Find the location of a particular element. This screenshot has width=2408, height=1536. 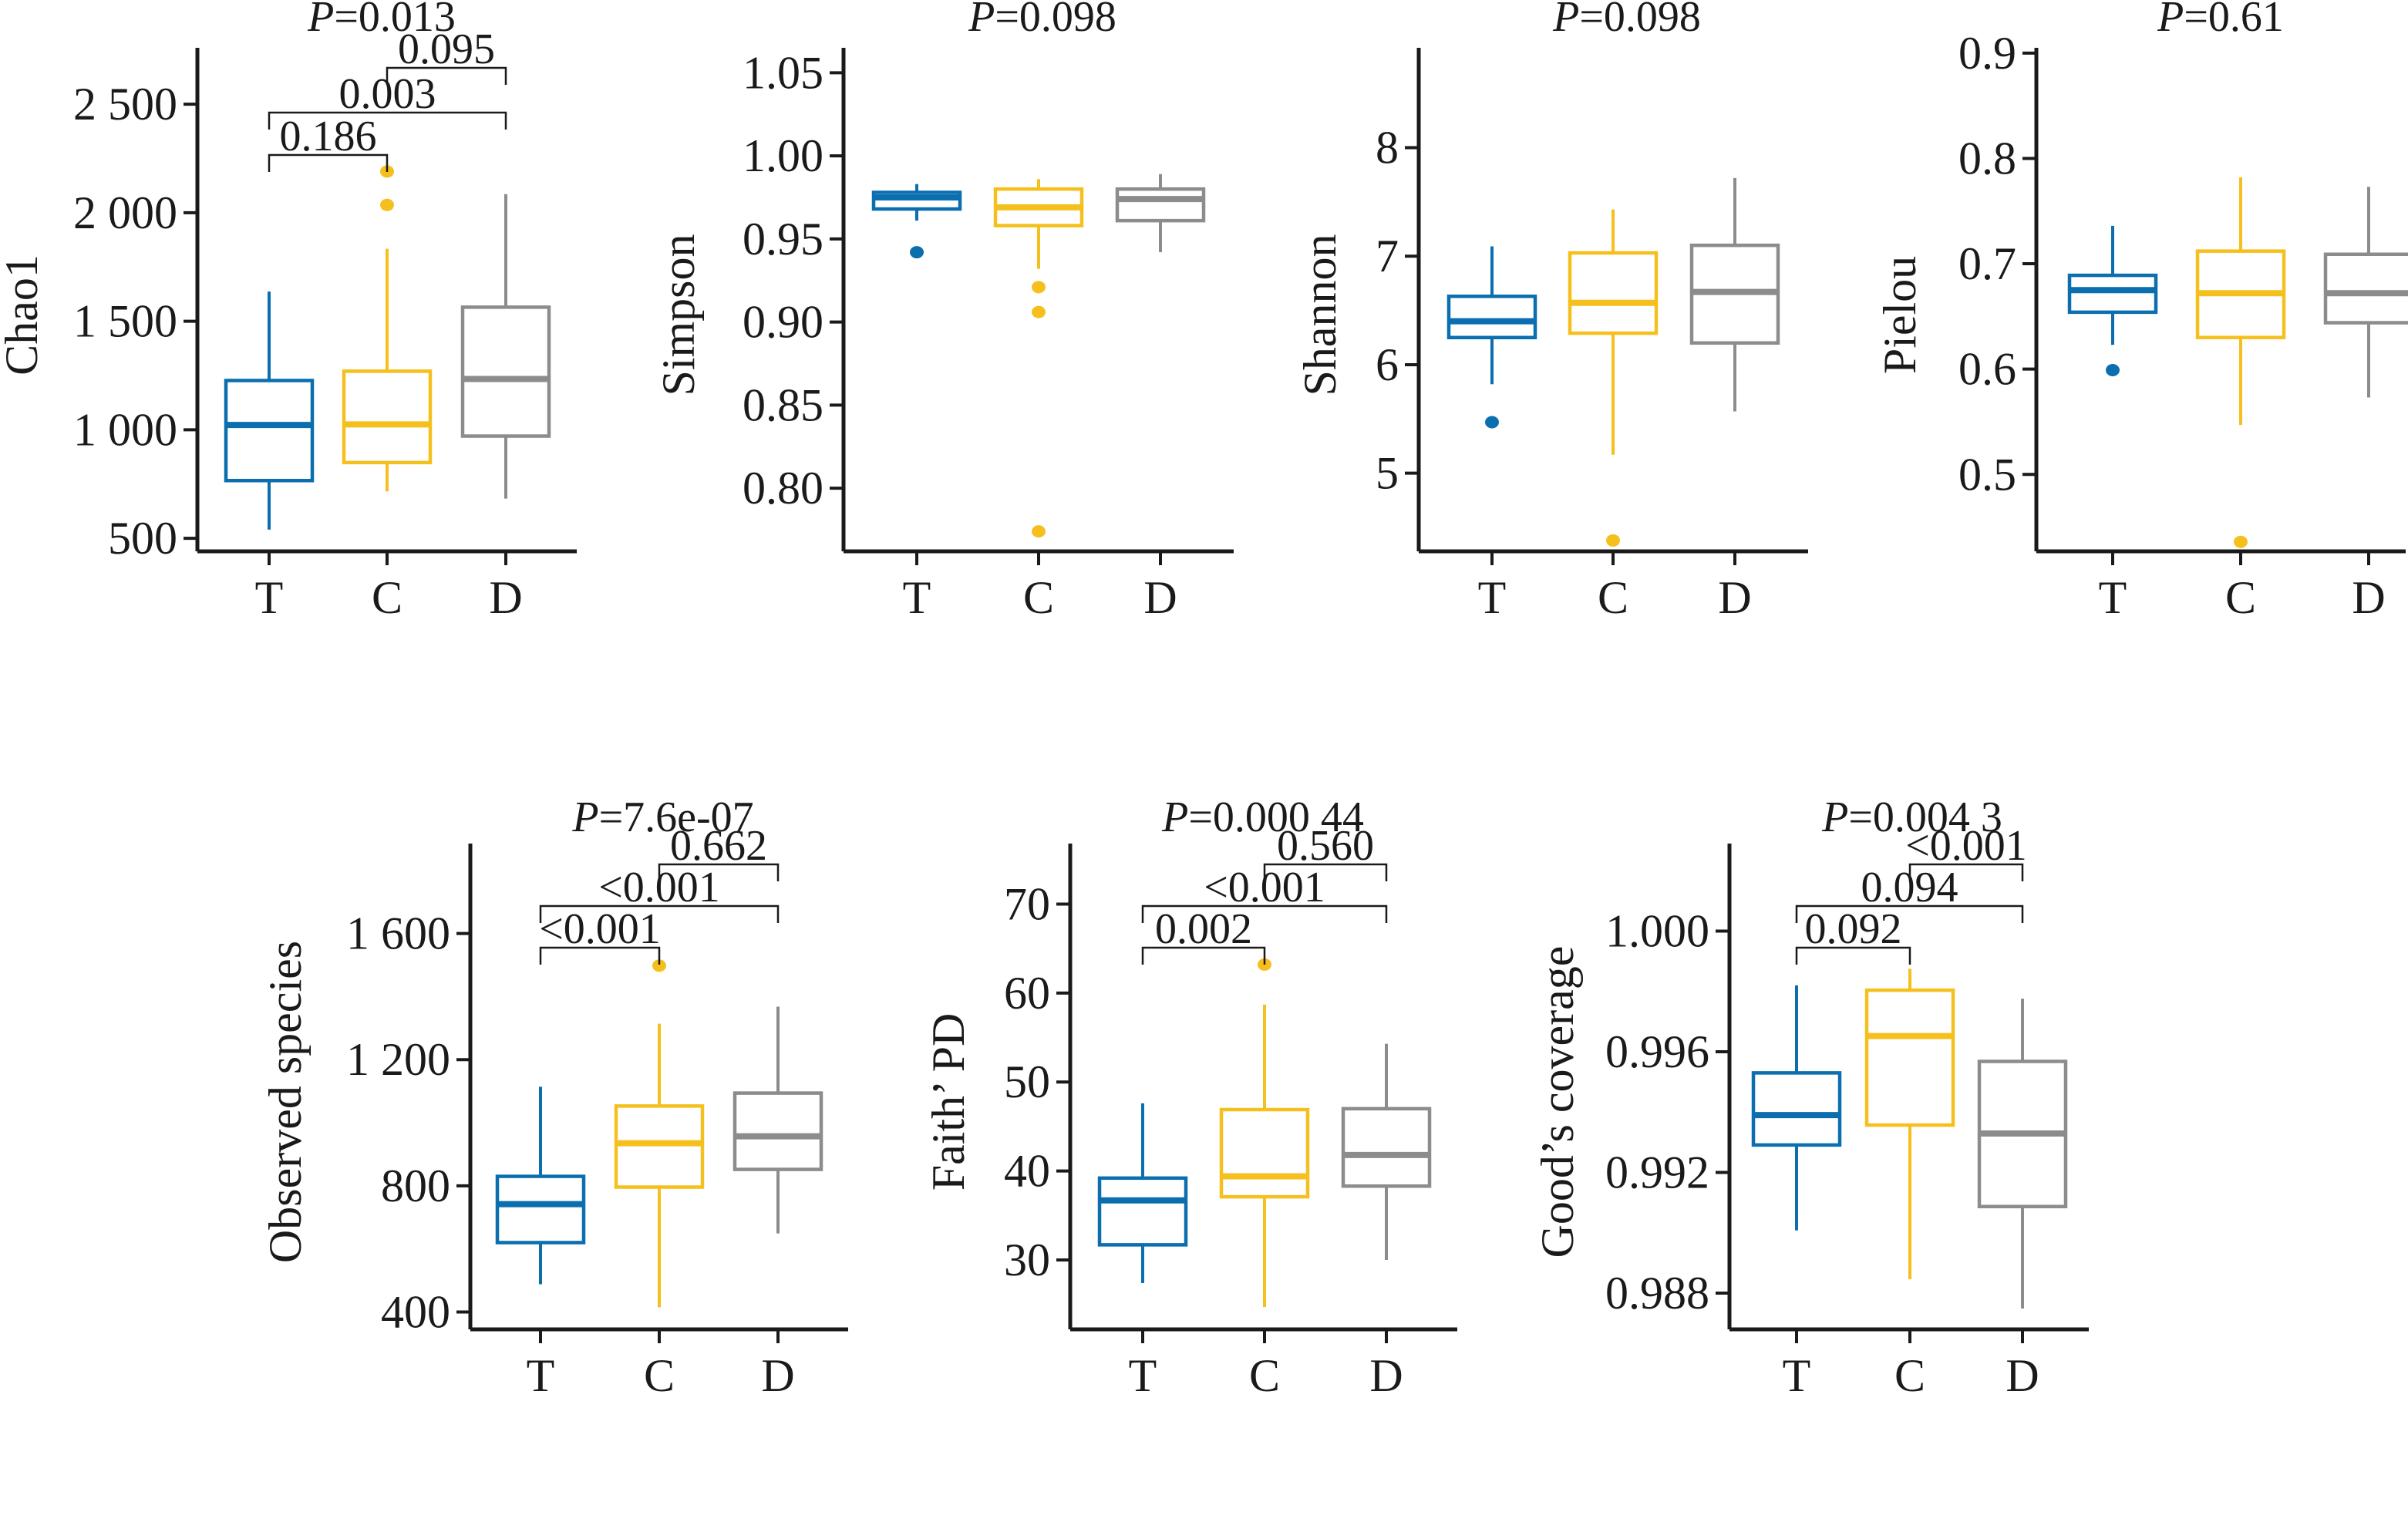

y-axis-label: Good’s coverage is located at coordinates (1557, 1102).